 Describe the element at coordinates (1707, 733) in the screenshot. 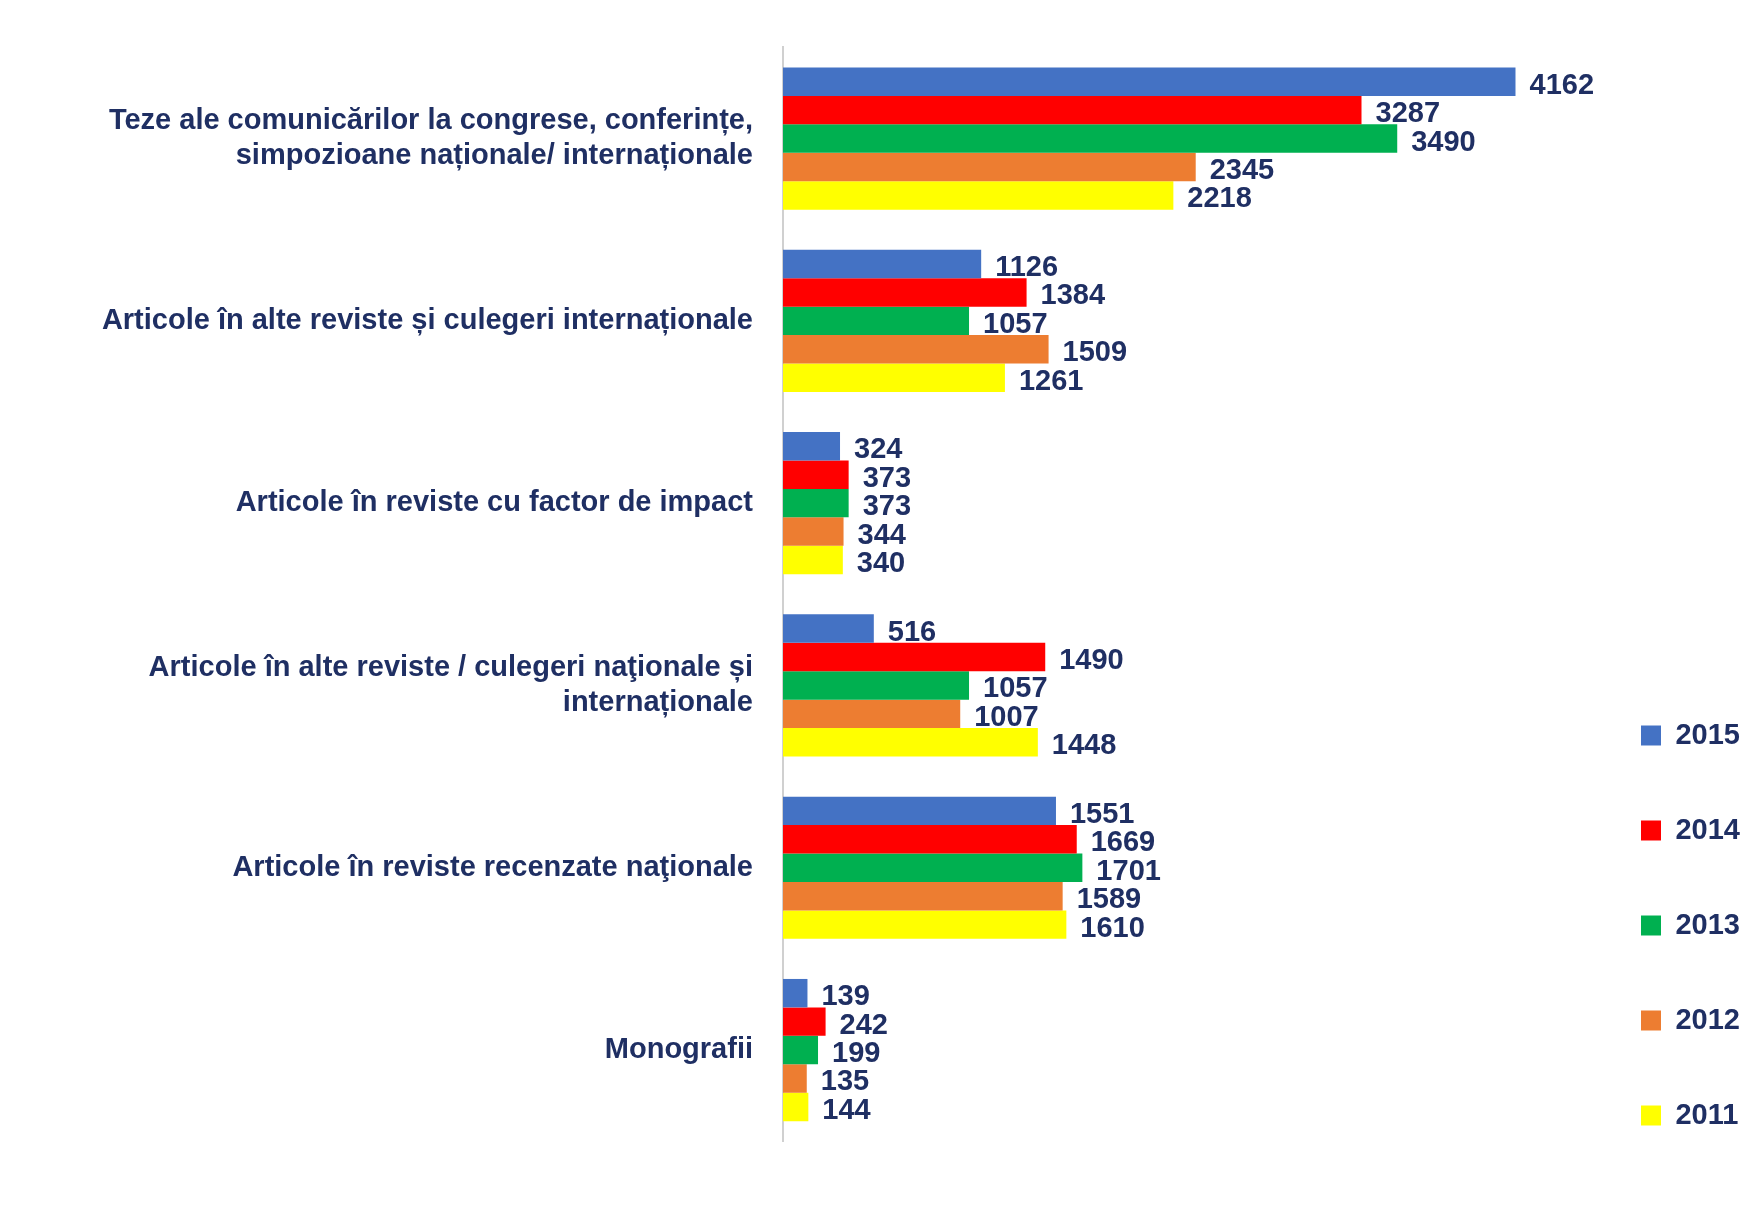

I see `legend-label: 2015` at that location.